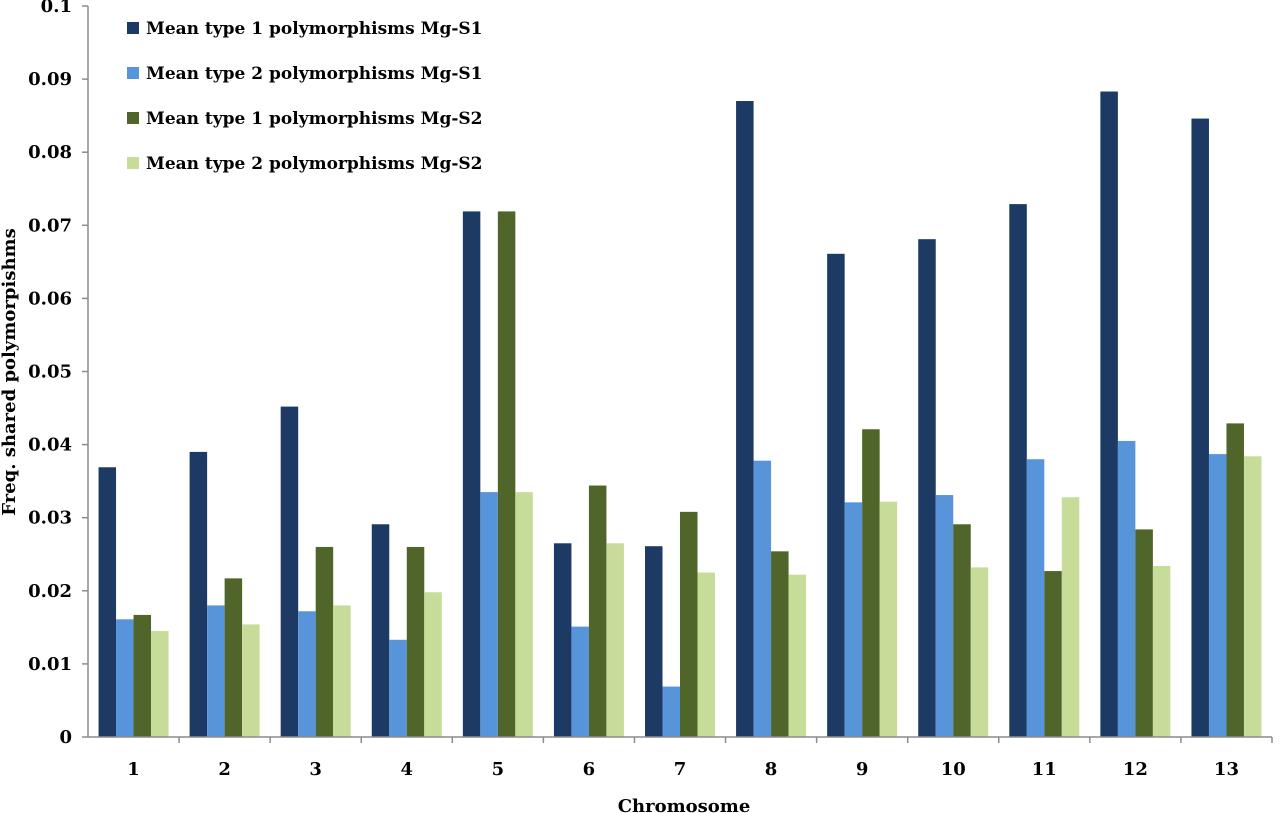  What do you see at coordinates (50, 79) in the screenshot?
I see `y-tick-label: 0.09` at bounding box center [50, 79].